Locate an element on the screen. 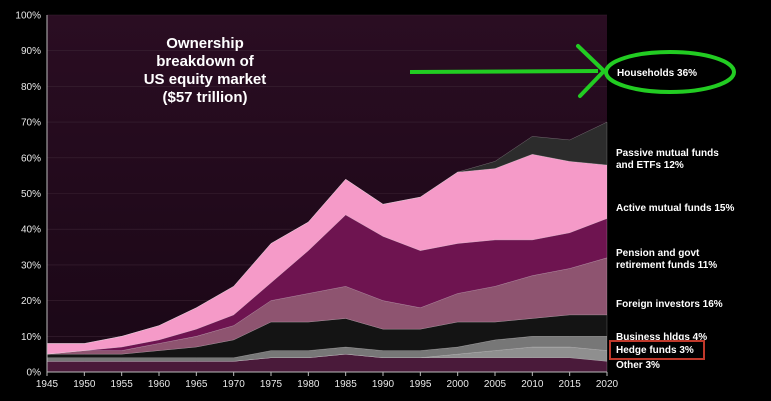 This screenshot has height=401, width=771. title-line-2: breakdown of is located at coordinates (205, 61).